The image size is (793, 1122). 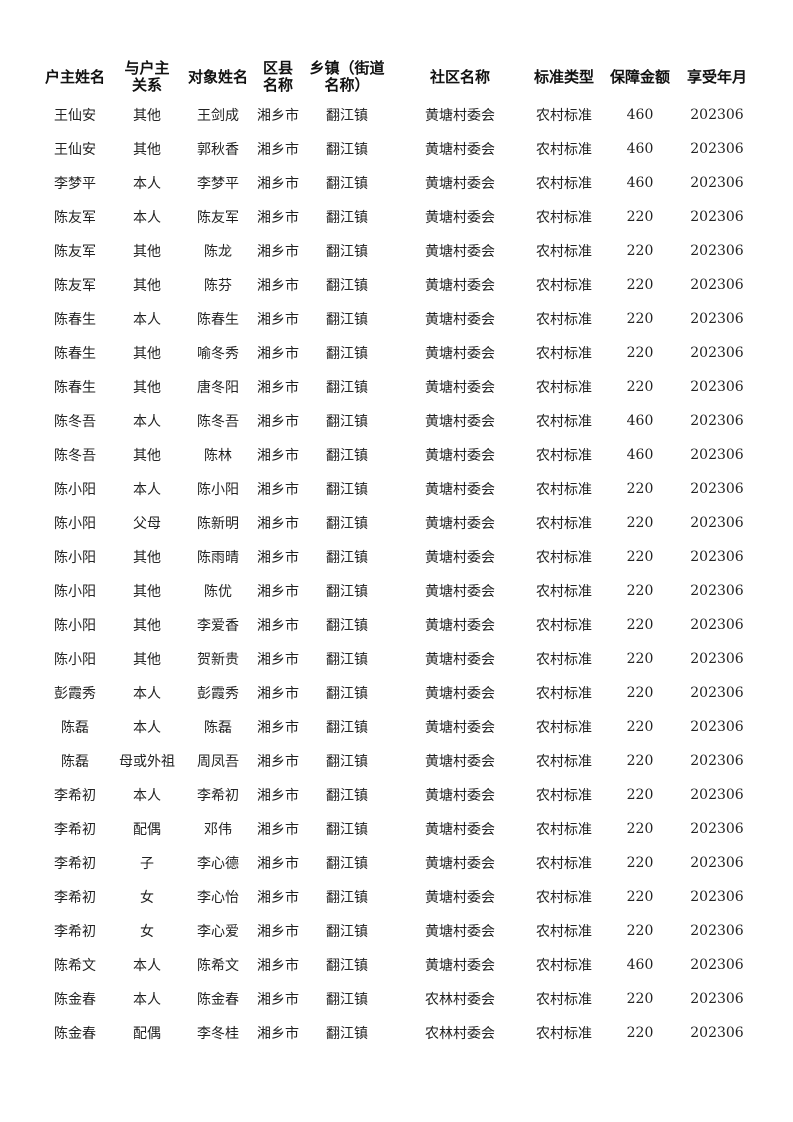 I want to click on table-row: 李希初 本人 李希初 湘乡市 翻江镇 黄塘村委会 农村标准 220 202306, so click(x=396, y=795).